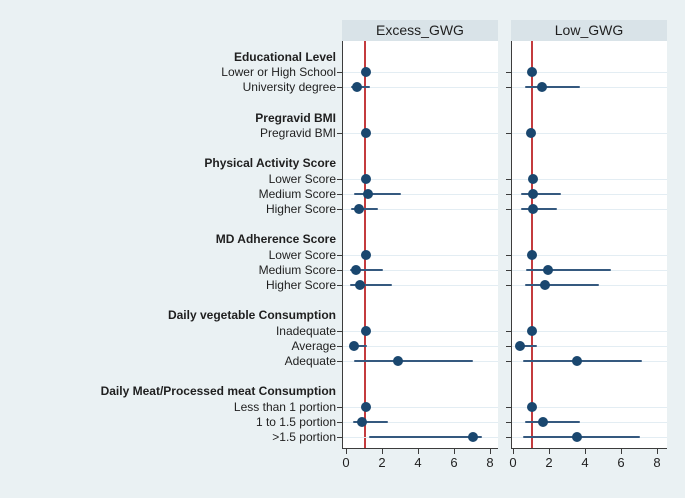 The width and height of the screenshot is (685, 498). What do you see at coordinates (295, 117) in the screenshot?
I see `group-header-label: Pregravid BMI` at bounding box center [295, 117].